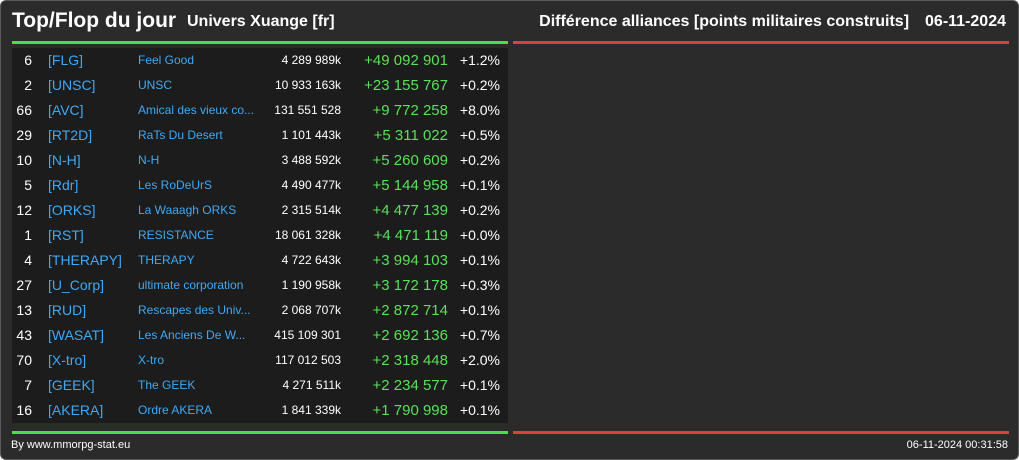 The width and height of the screenshot is (1019, 460). I want to click on diff-cell: +1 790 998, so click(410, 410).